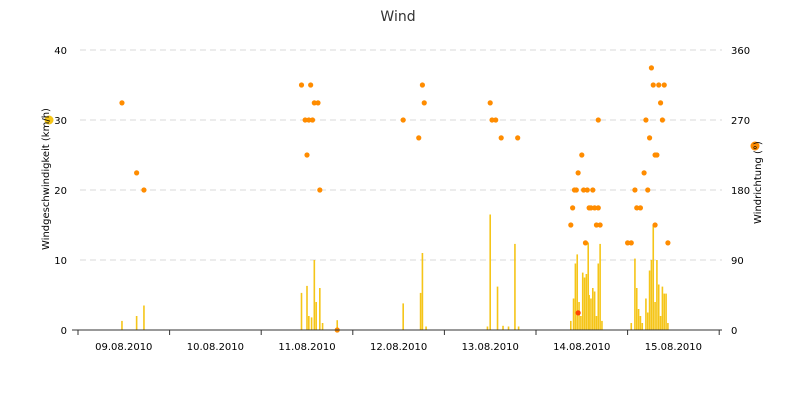 The height and width of the screenshot is (400, 800). What do you see at coordinates (737, 261) in the screenshot?
I see `y2-tick-label: 90` at bounding box center [737, 261].